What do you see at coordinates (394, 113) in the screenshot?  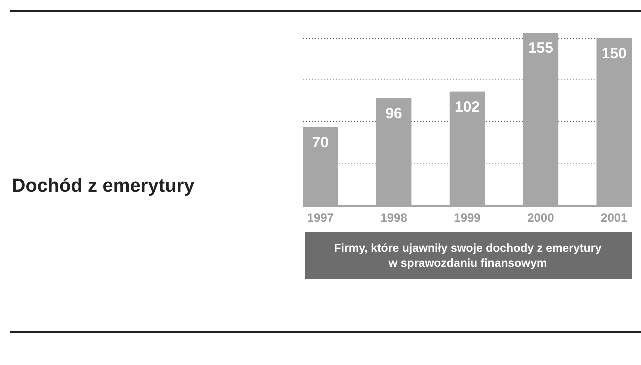 I see `data-label: 96` at bounding box center [394, 113].